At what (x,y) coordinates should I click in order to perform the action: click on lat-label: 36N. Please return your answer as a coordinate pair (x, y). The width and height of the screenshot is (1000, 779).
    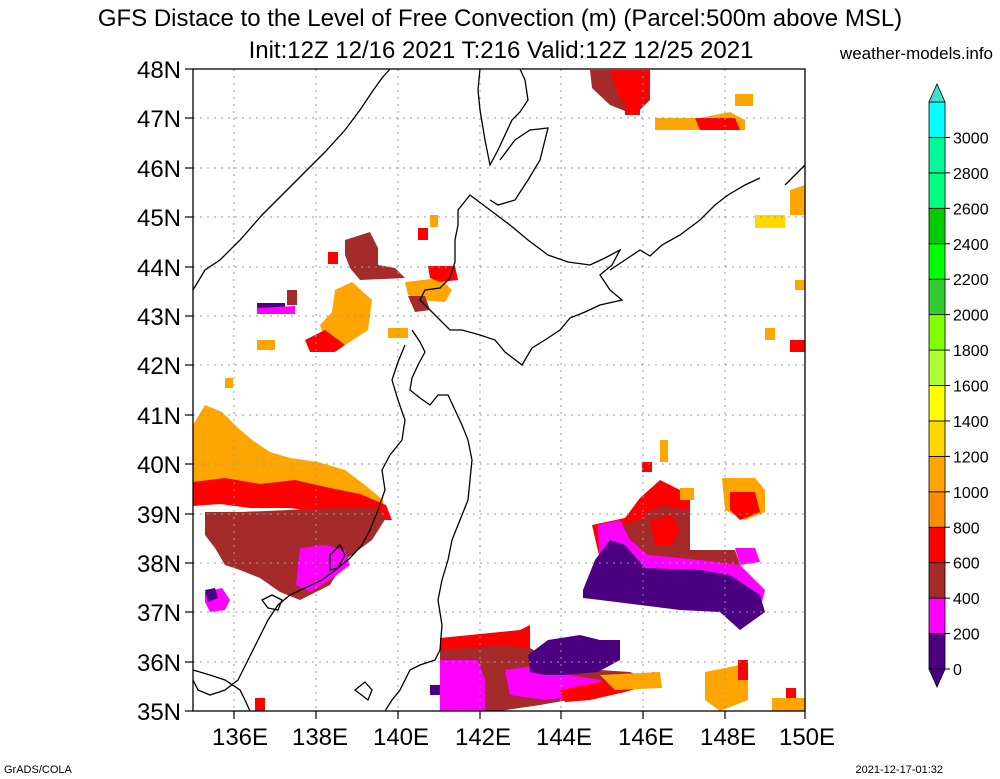
    Looking at the image, I should click on (159, 663).